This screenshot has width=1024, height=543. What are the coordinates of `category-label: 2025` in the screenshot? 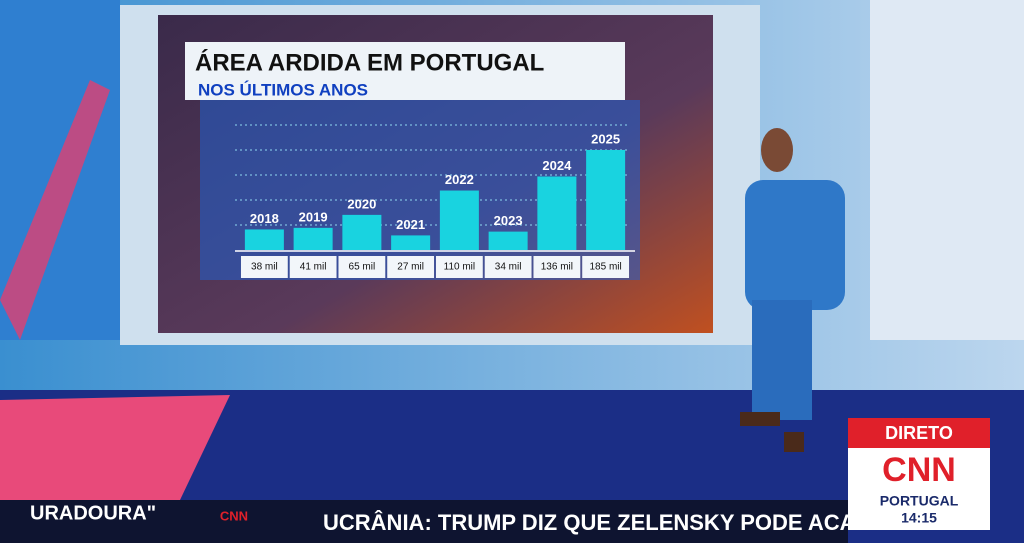 It's located at (605, 138).